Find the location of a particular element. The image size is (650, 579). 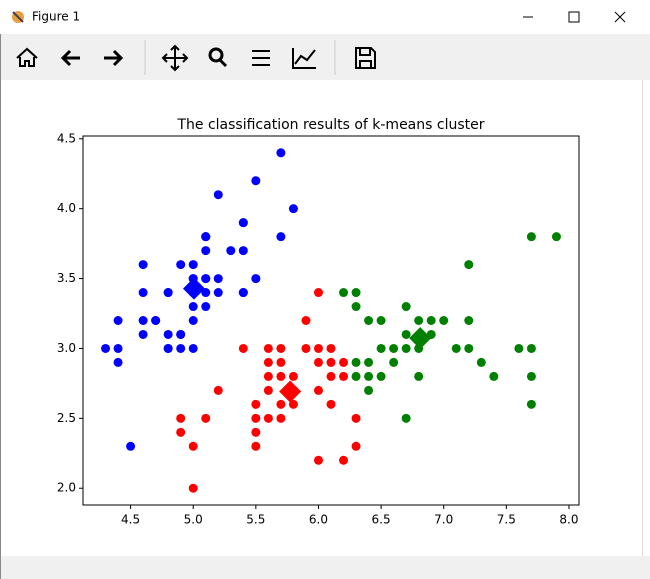

status-bar is located at coordinates (325, 567).